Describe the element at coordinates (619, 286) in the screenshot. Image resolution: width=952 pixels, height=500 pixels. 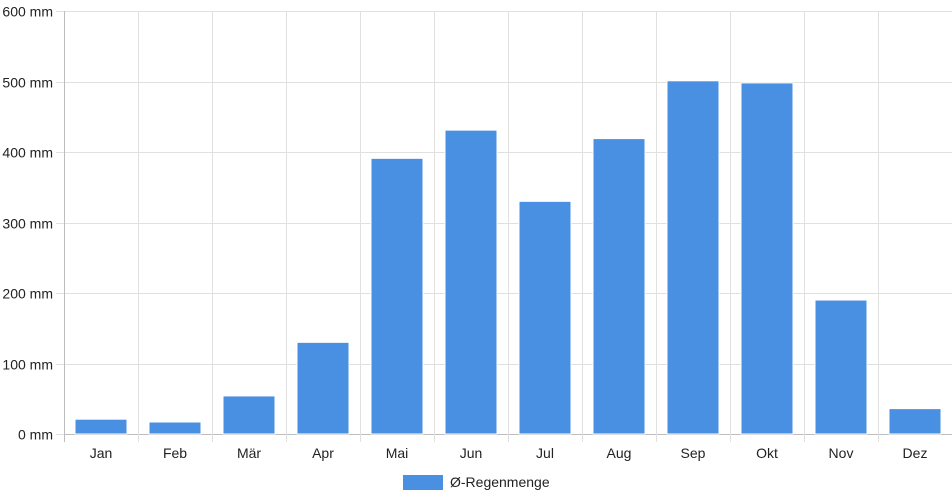
I see `bar-aug` at that location.